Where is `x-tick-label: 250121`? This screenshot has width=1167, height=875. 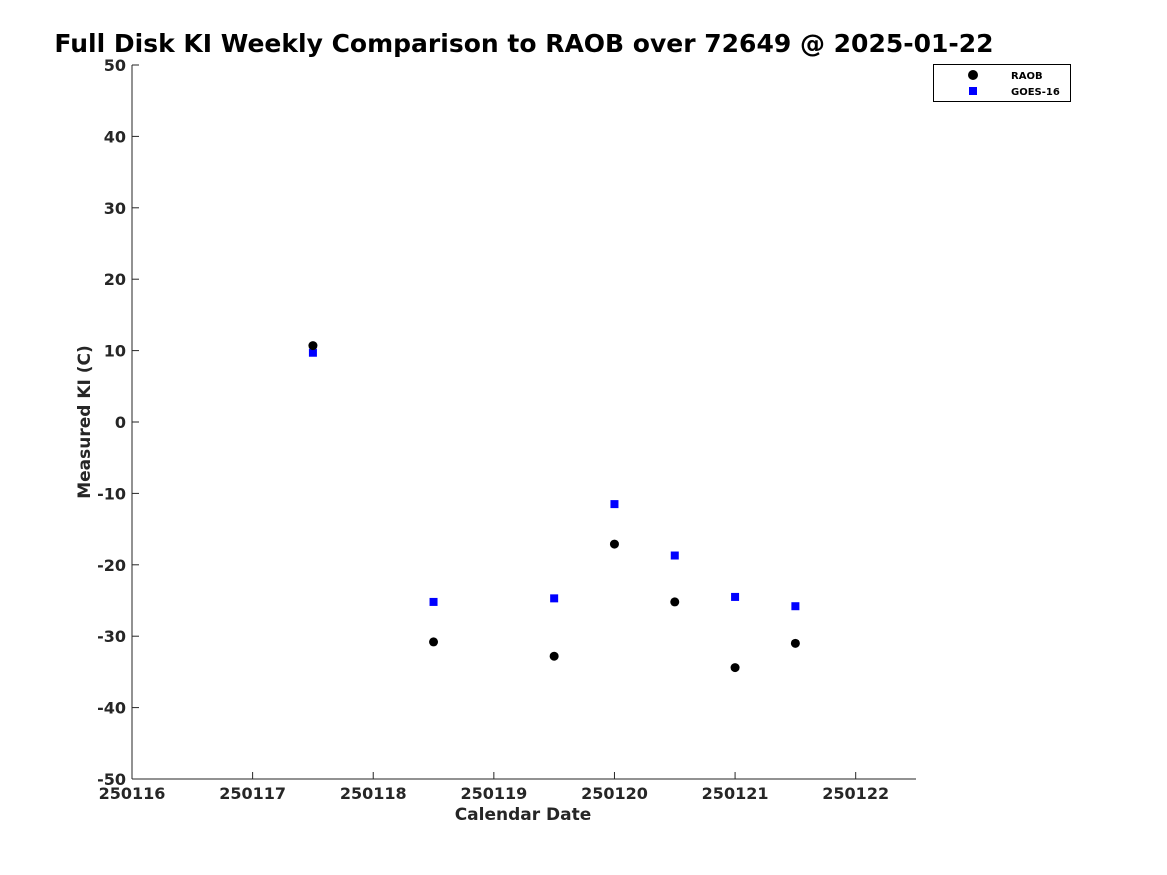 x-tick-label: 250121 is located at coordinates (735, 793).